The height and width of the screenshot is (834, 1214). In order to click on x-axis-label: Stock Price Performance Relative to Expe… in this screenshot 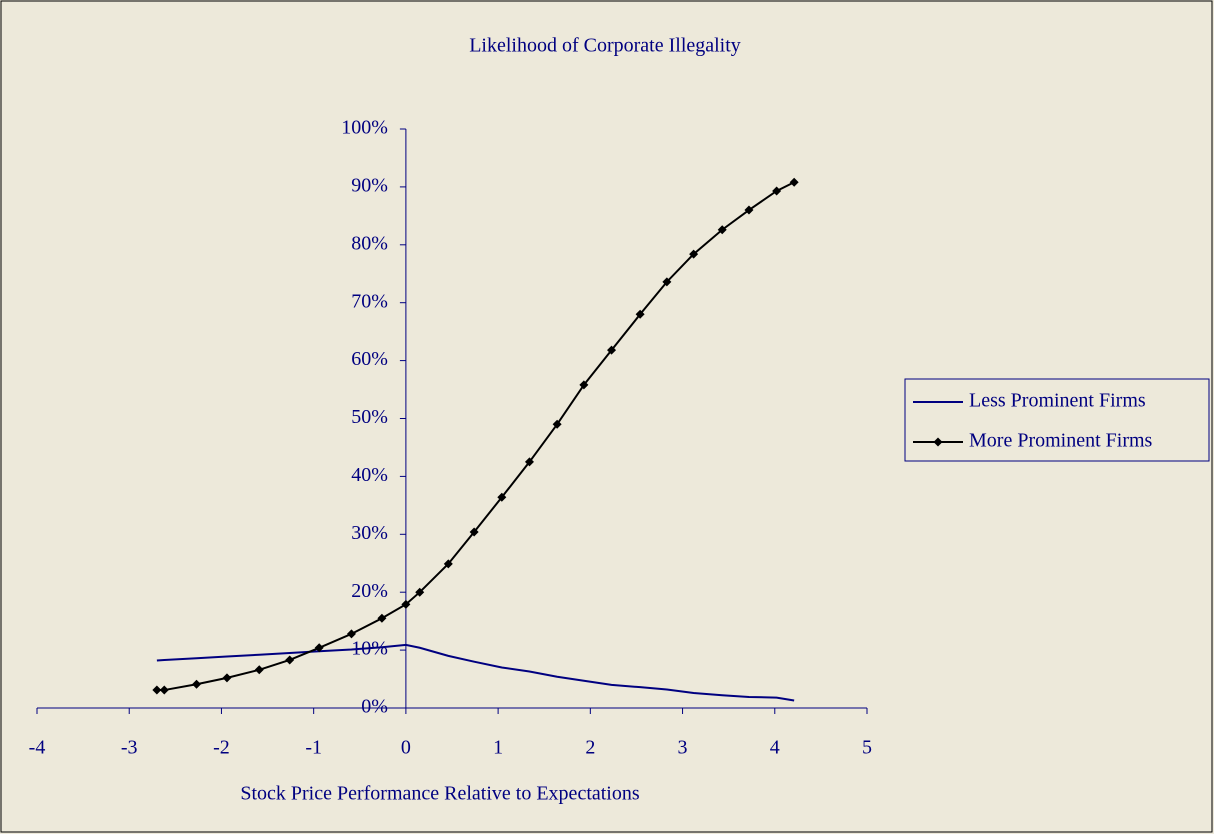, I will do `click(440, 794)`.